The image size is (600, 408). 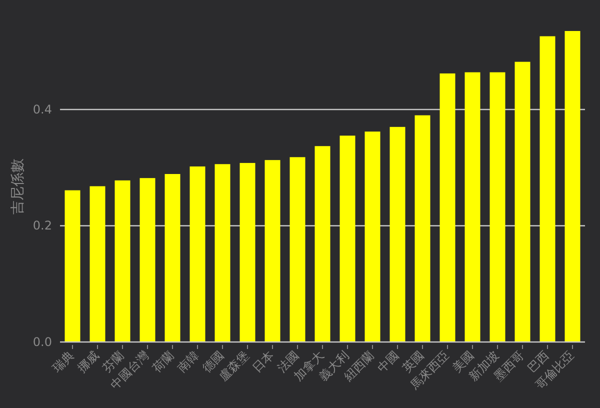 What do you see at coordinates (42, 109) in the screenshot?
I see `y-tick-label: 0.4` at bounding box center [42, 109].